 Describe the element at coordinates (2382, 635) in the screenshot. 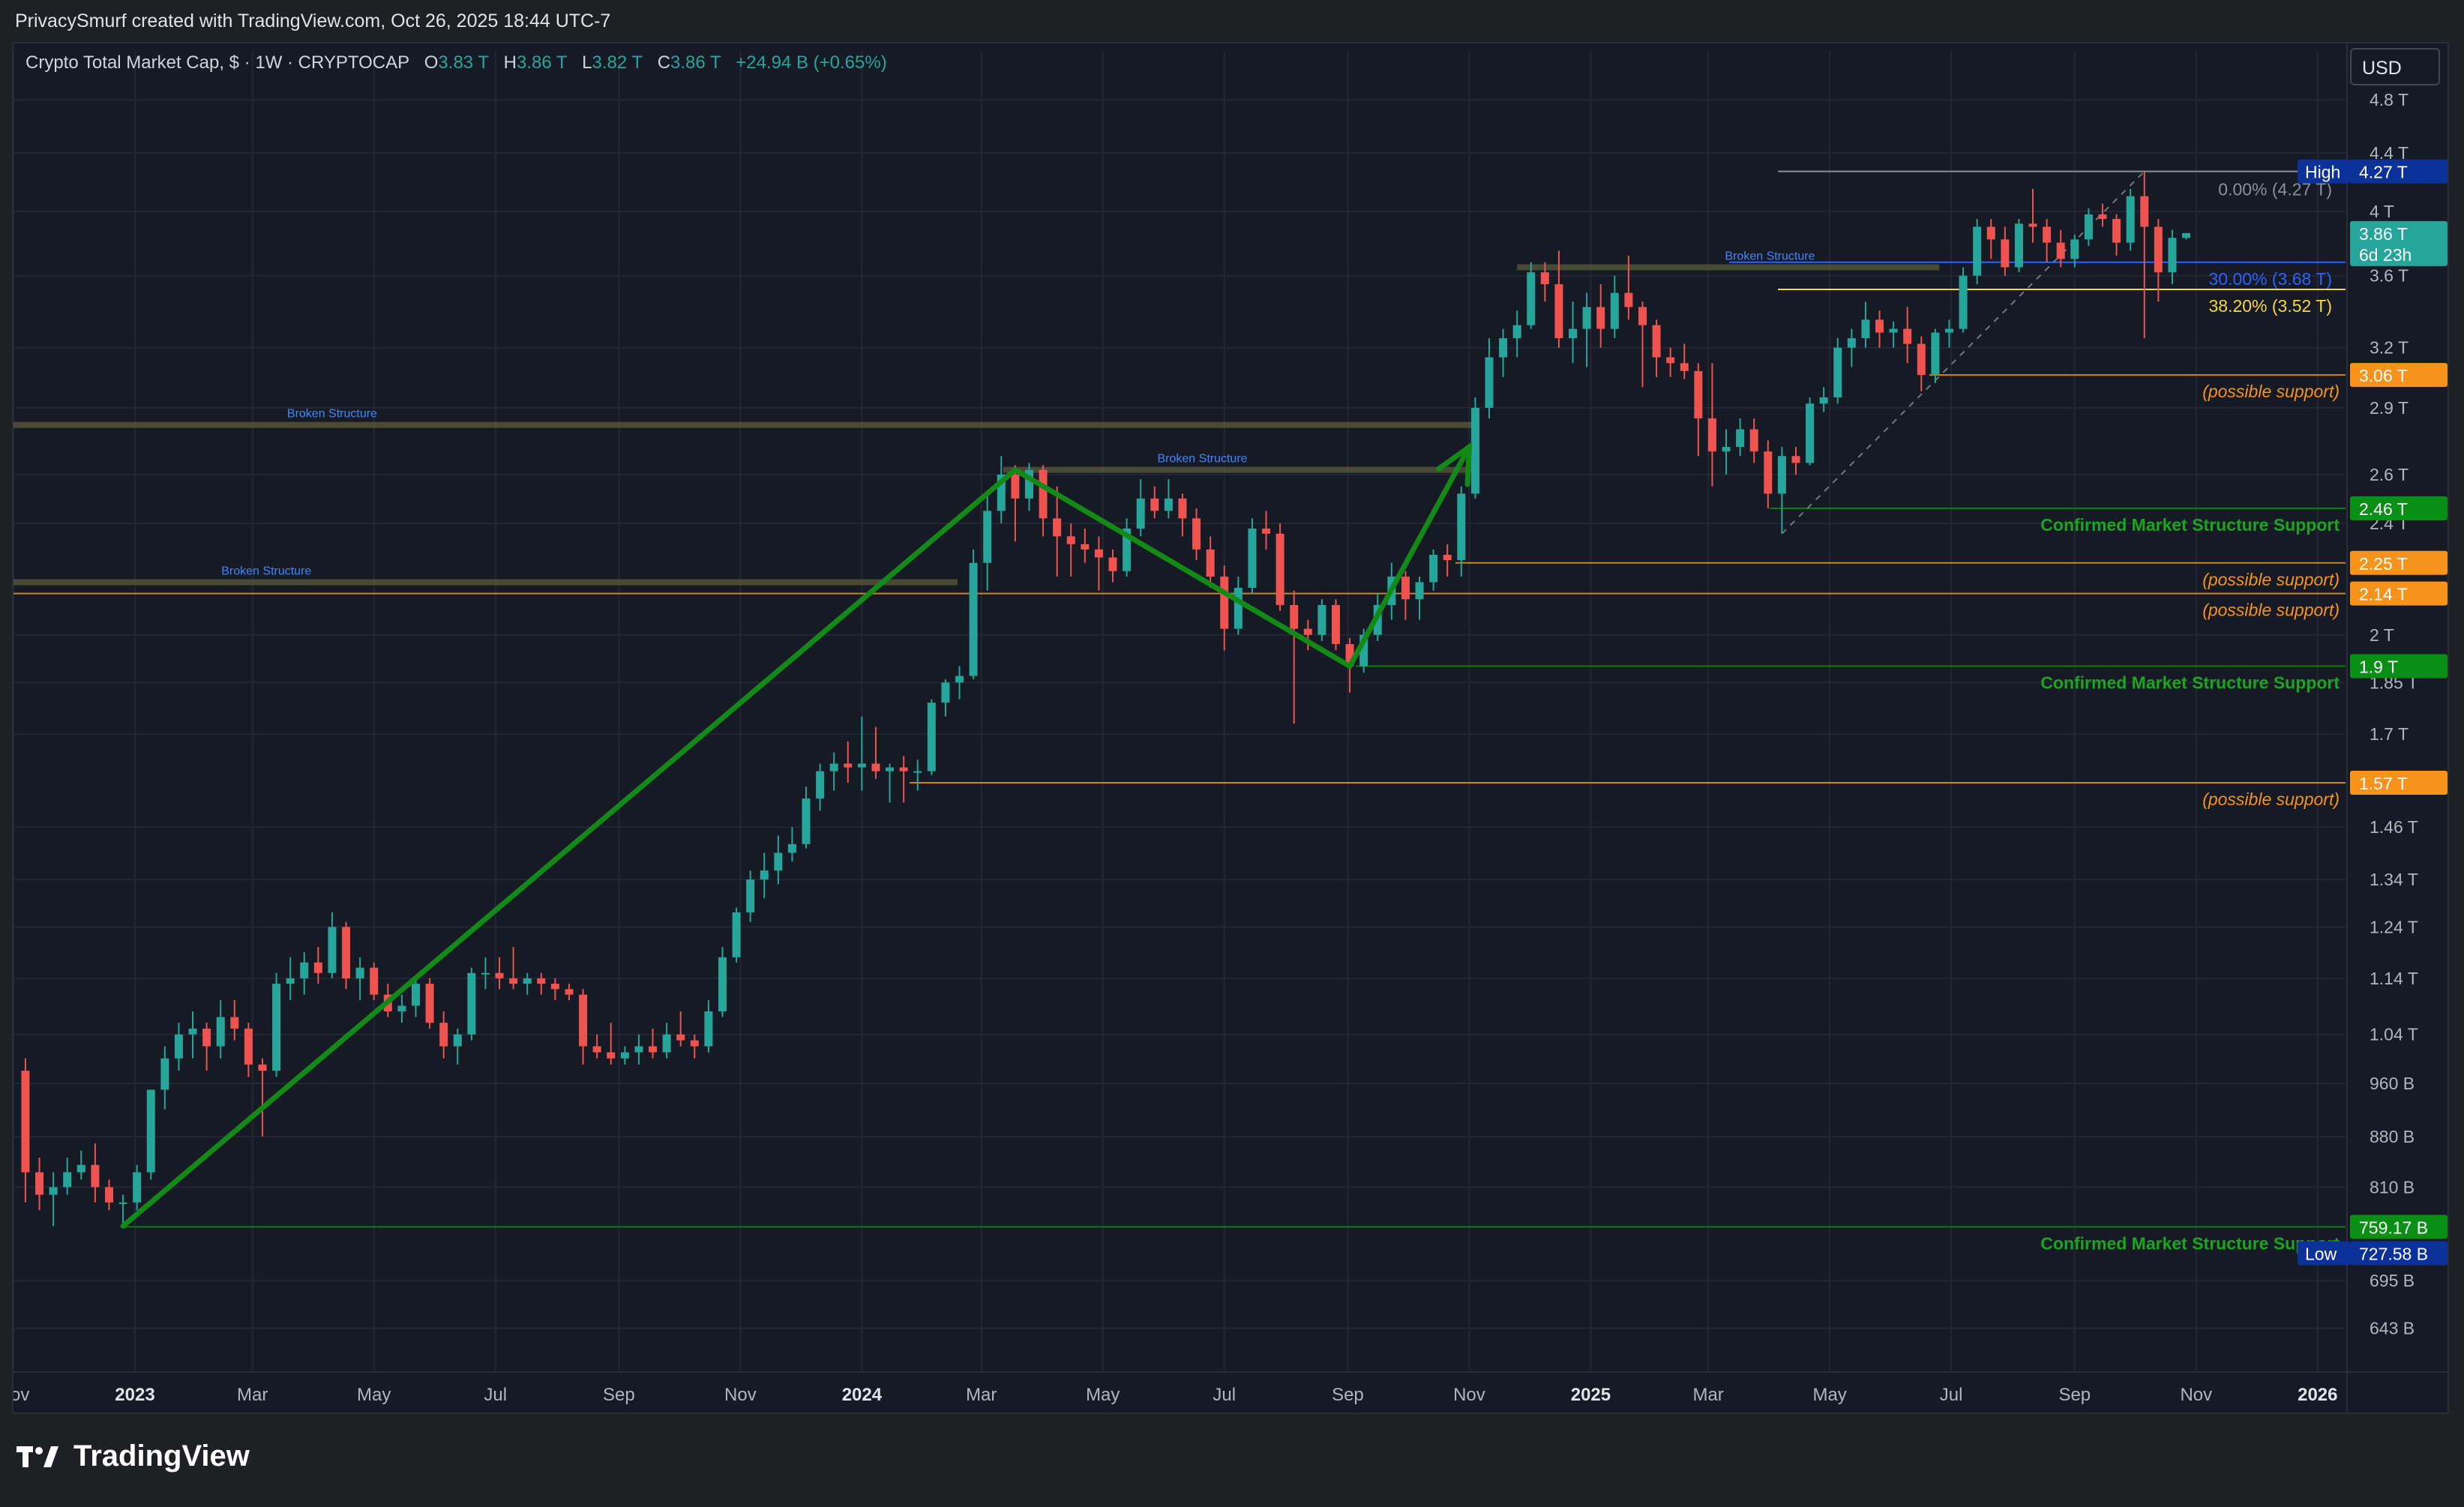

I see `y-tick-label: 2 T` at that location.